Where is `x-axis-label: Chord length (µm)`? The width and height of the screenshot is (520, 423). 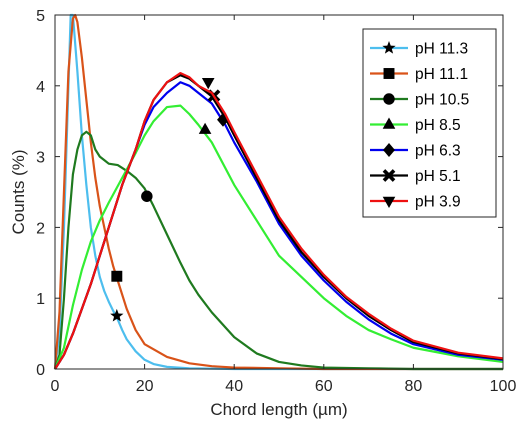
x-axis-label: Chord length (µm) is located at coordinates (278, 409).